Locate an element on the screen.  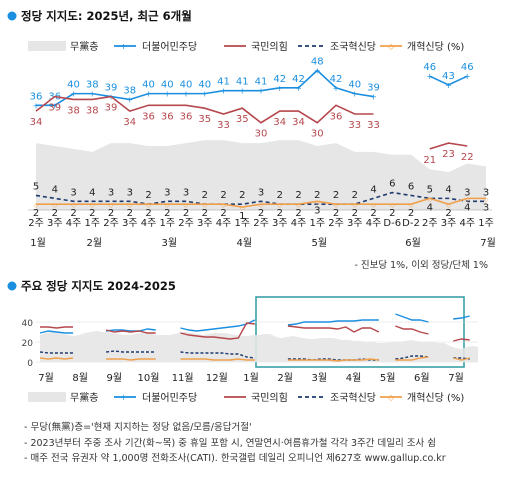
legend-reform-label: 개혁신당 (%) is located at coordinates (435, 47).